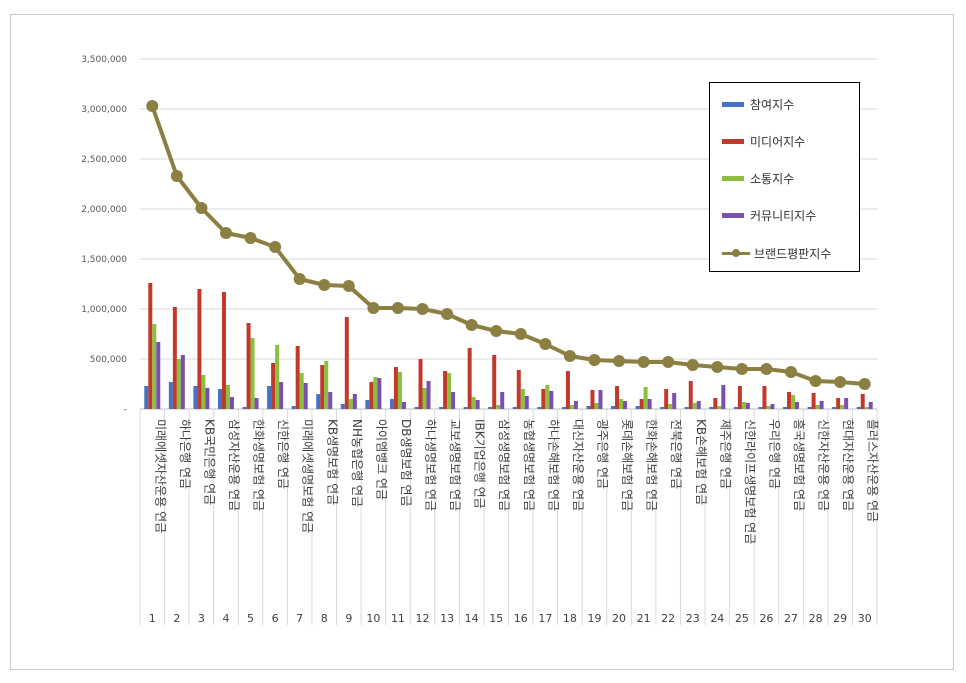 Image resolution: width=966 pixels, height=683 pixels. Describe the element at coordinates (763, 141) in the screenshot. I see `legend-item-media: 미디어지수` at that location.